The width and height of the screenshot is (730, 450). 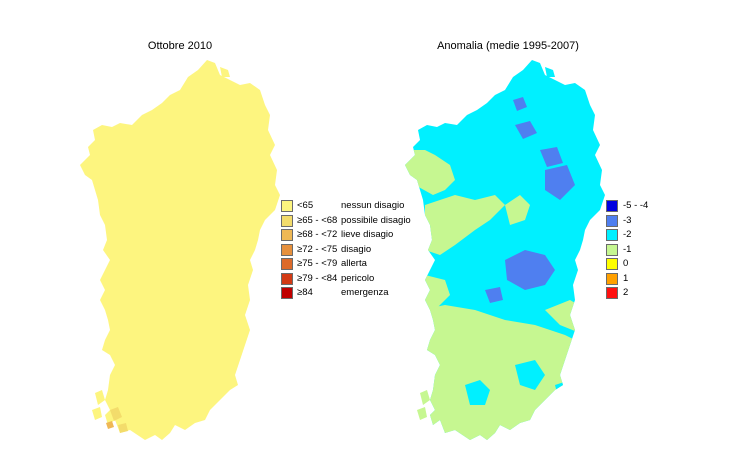 What do you see at coordinates (358, 278) in the screenshot?
I see `discomfort-legend-label: pericolo` at bounding box center [358, 278].